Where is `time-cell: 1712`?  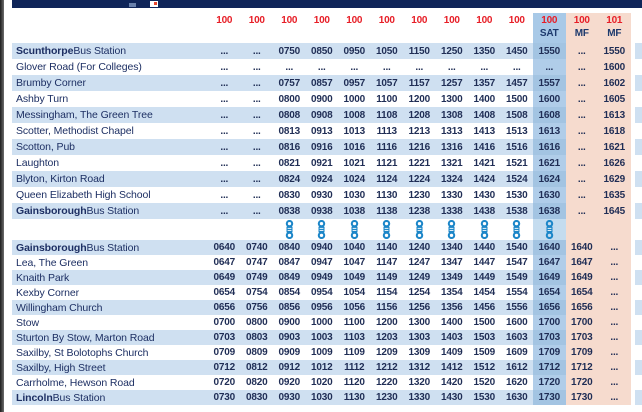 time-cell: 1712 is located at coordinates (581, 367).